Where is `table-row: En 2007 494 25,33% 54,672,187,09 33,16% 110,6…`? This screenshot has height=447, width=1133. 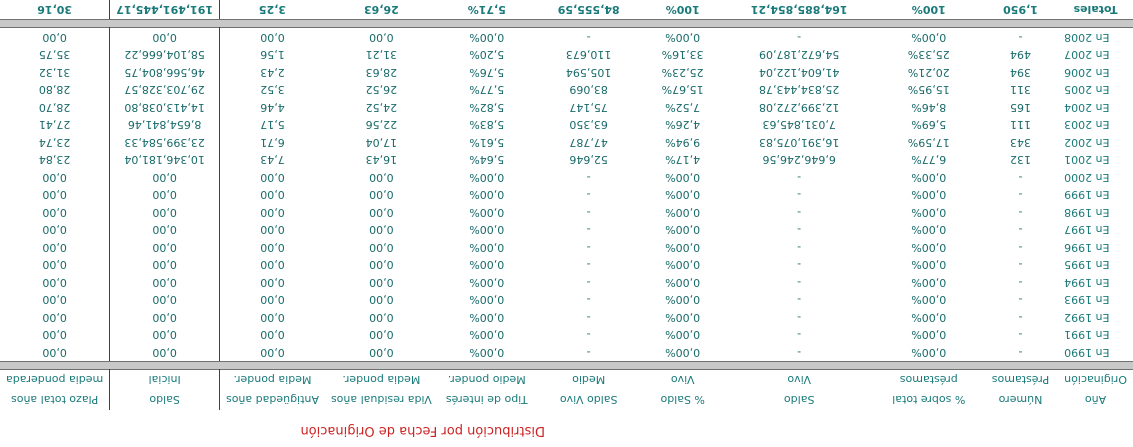
table-row: En 2007 494 25,33% 54,672,187,09 33,16% 110,6… is located at coordinates (566, 55).